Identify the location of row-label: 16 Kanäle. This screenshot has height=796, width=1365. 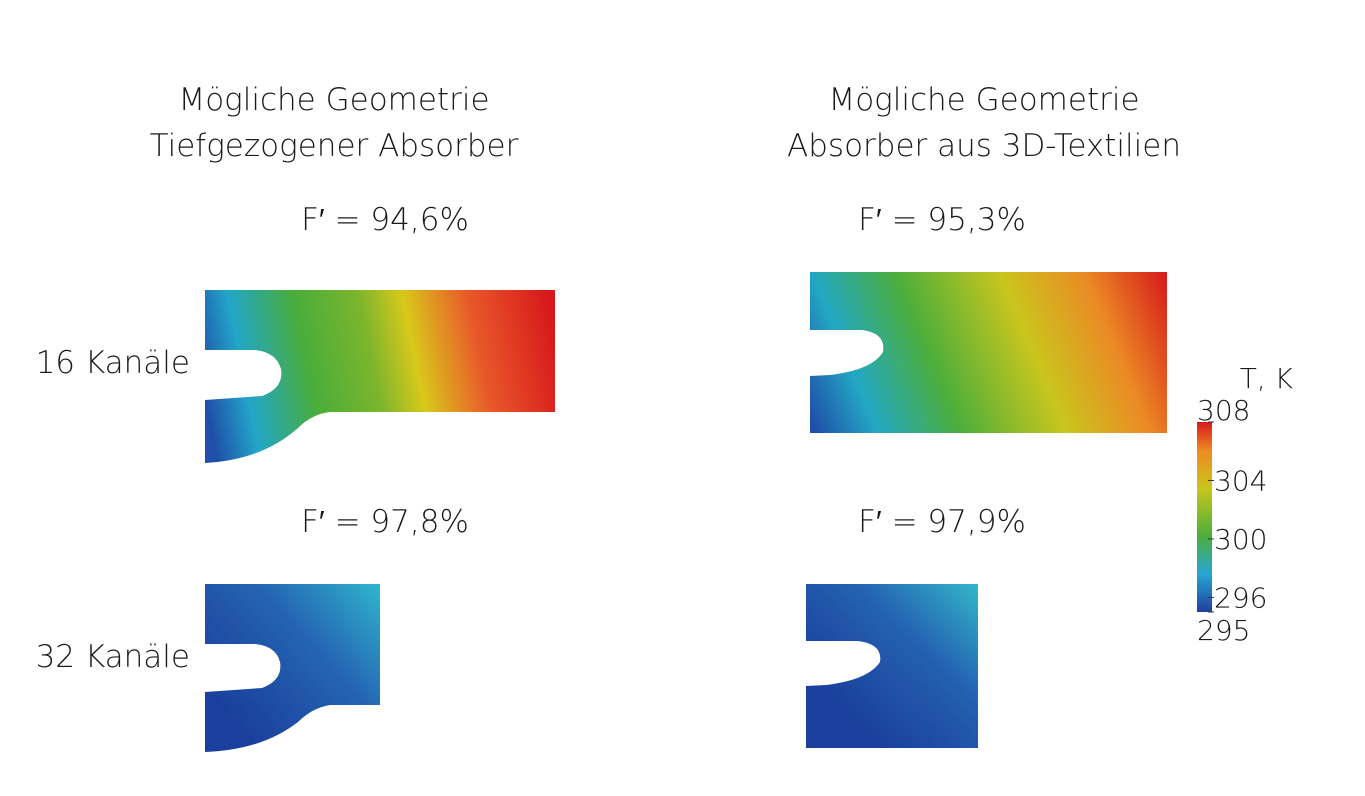
(113, 363).